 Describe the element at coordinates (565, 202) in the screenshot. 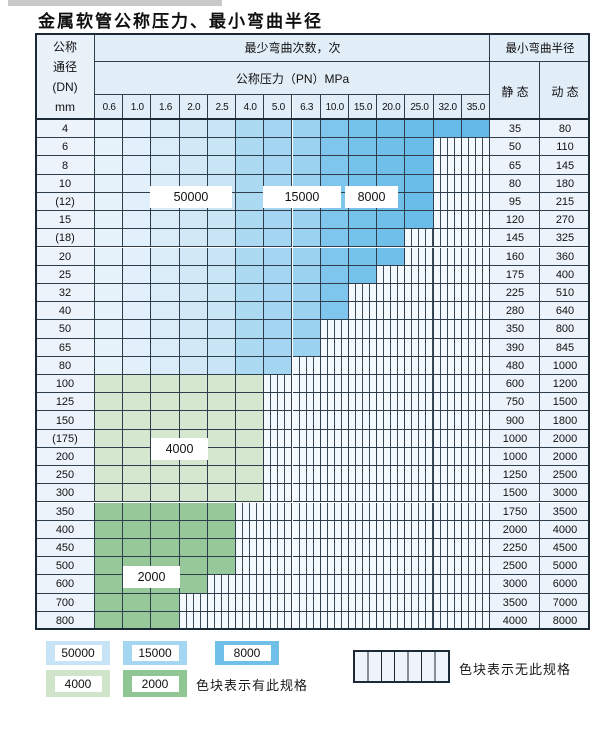

I see `dynamic-radius-value: 215` at that location.